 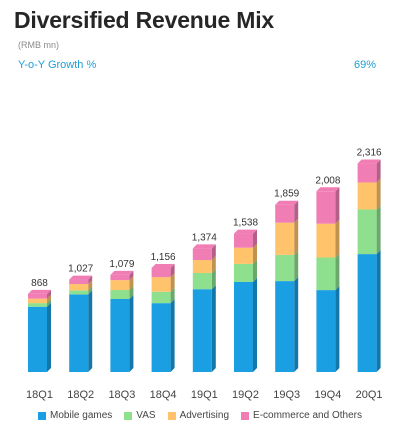 What do you see at coordinates (204, 415) in the screenshot?
I see `legend-label: Advertising` at bounding box center [204, 415].